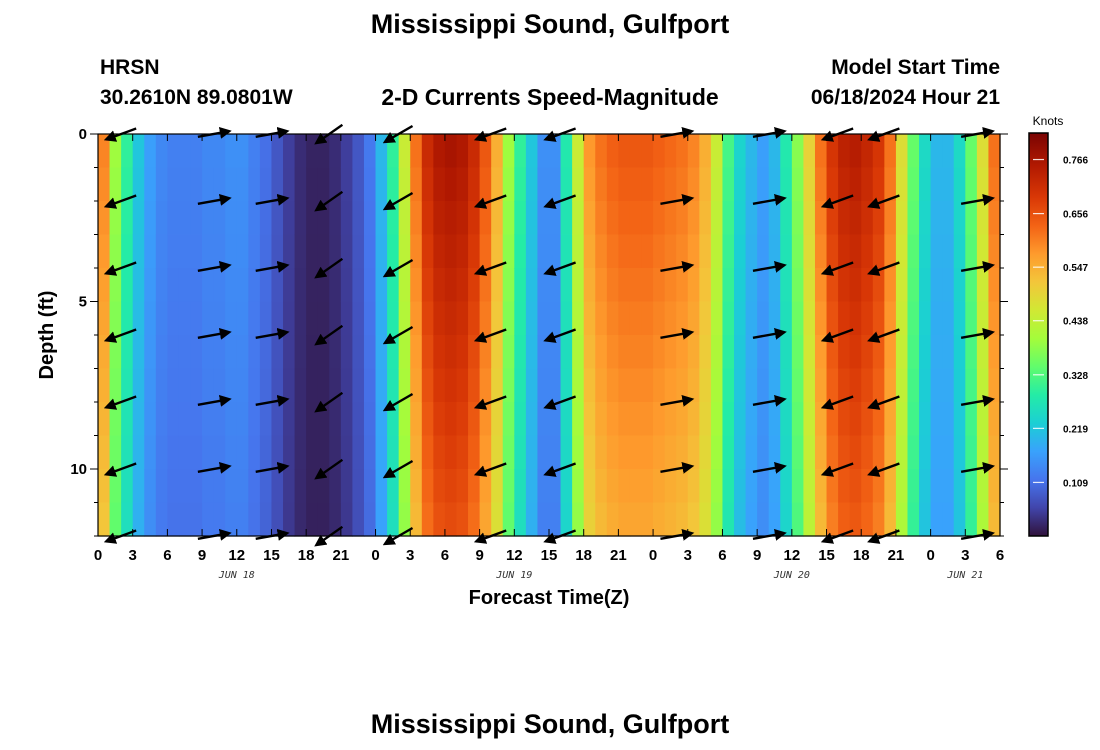  What do you see at coordinates (47, 335) in the screenshot?
I see `y-axis-label: Depth (ft)` at bounding box center [47, 335].